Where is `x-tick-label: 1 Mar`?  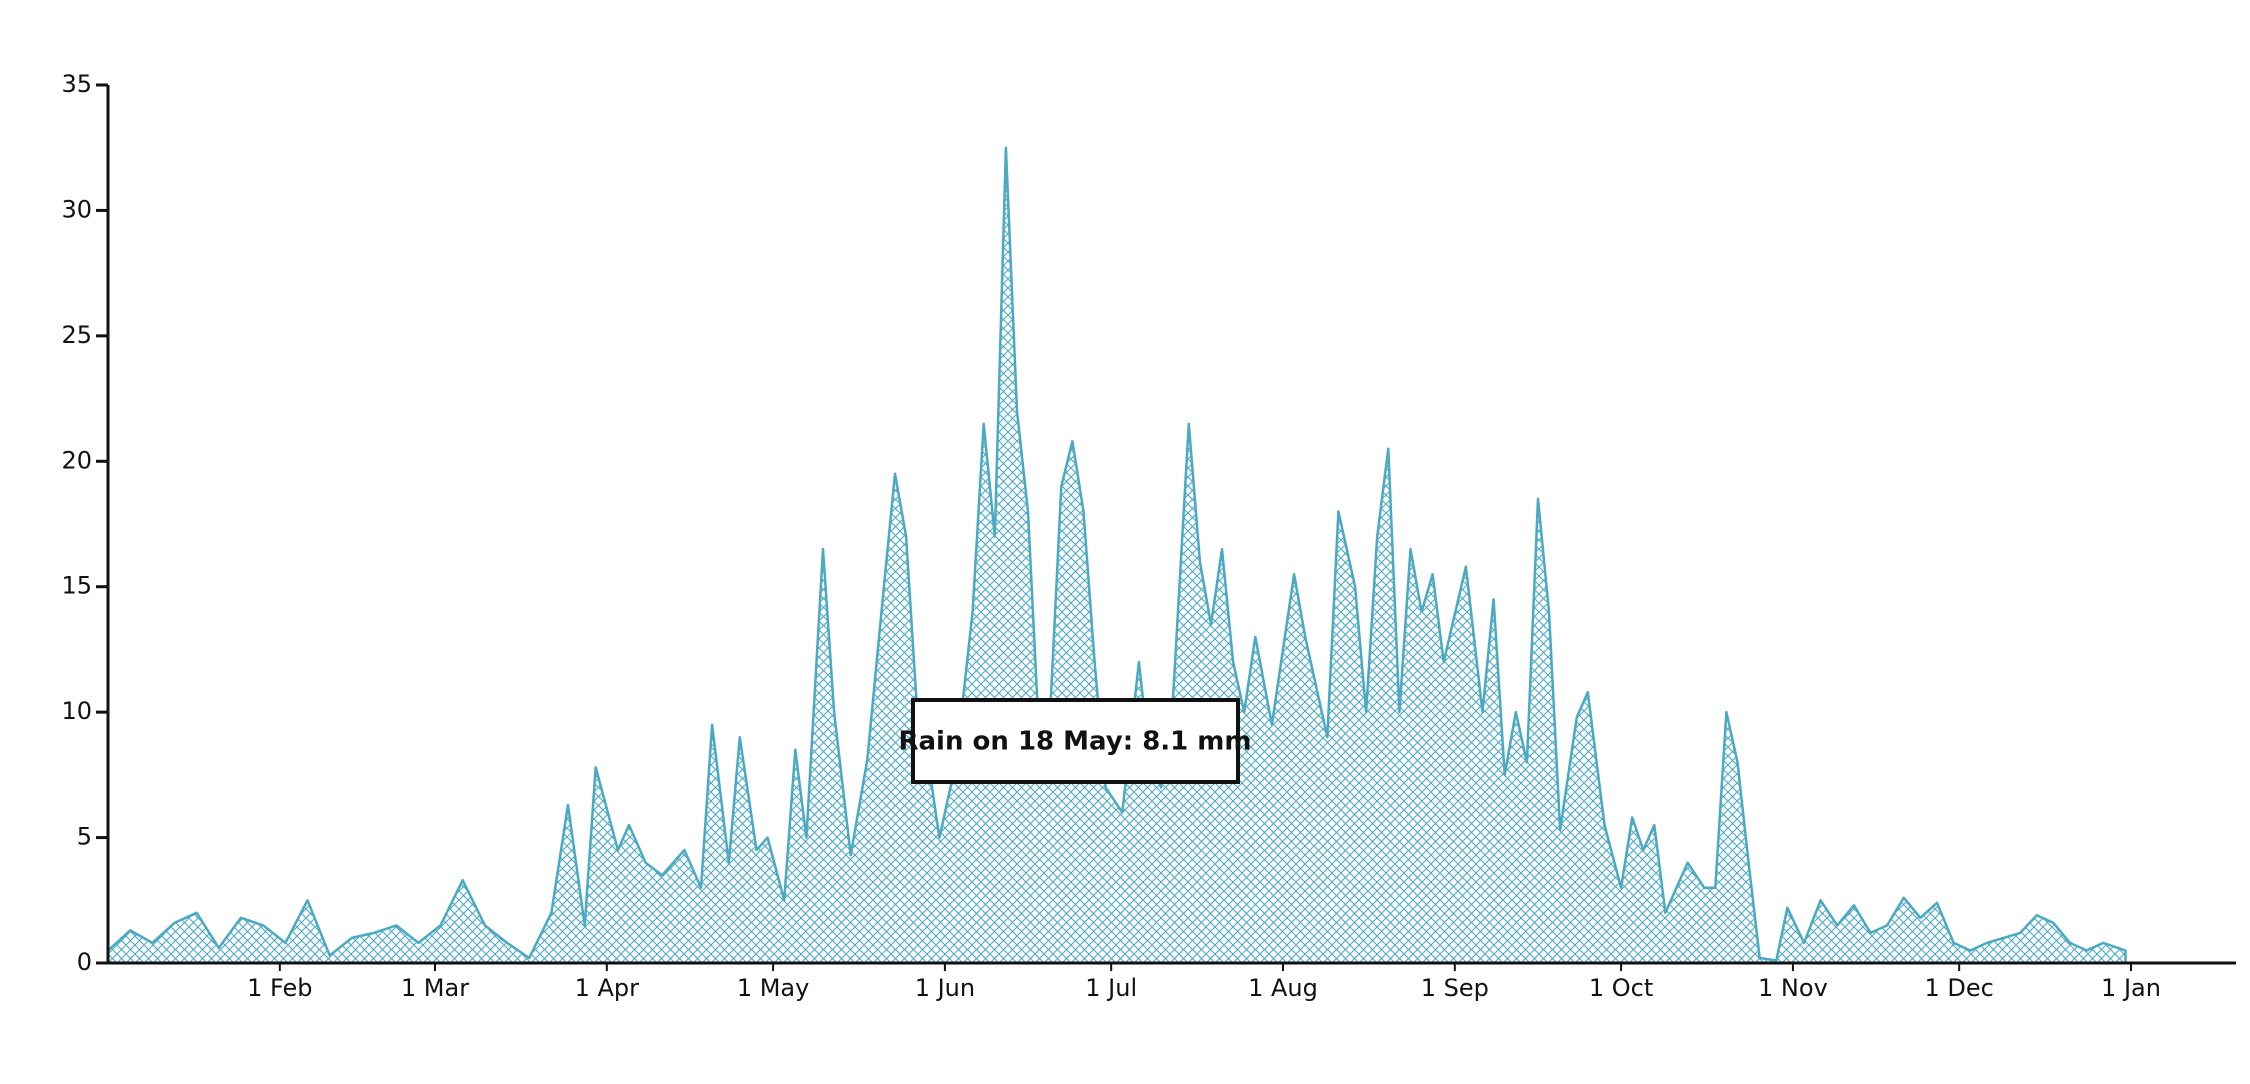
x-tick-label: 1 Mar is located at coordinates (435, 988).